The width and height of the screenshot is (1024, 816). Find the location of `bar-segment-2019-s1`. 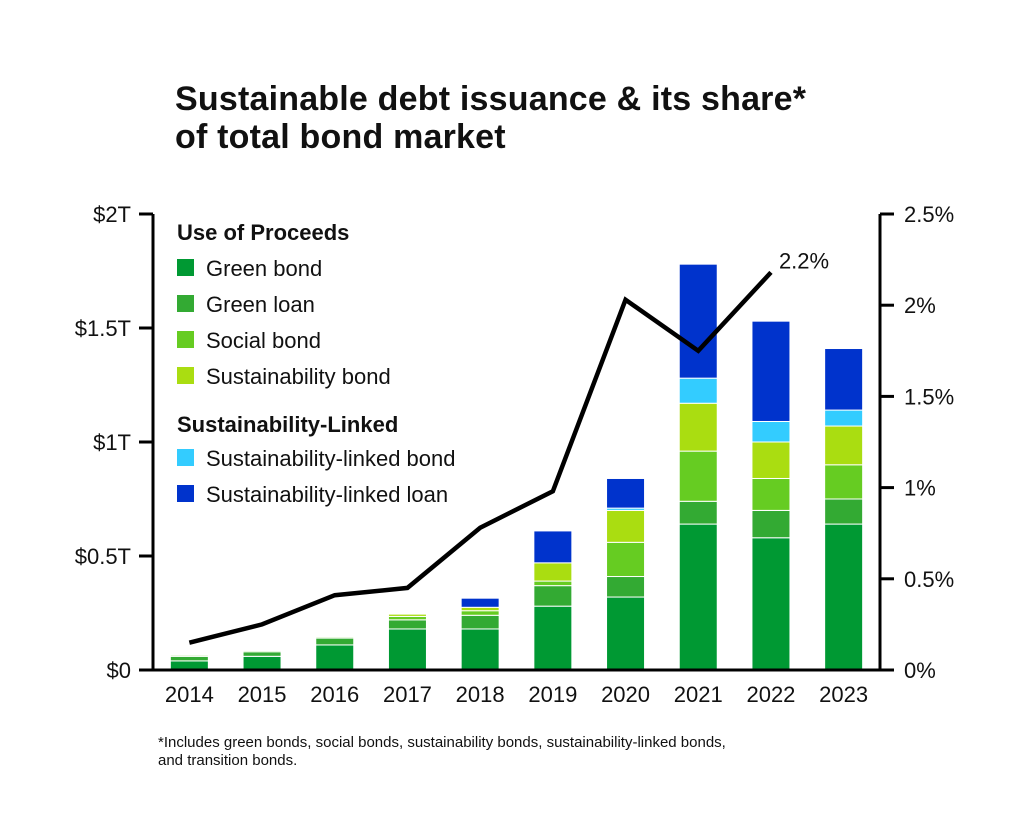

bar-segment-2019-s1 is located at coordinates (553, 596).